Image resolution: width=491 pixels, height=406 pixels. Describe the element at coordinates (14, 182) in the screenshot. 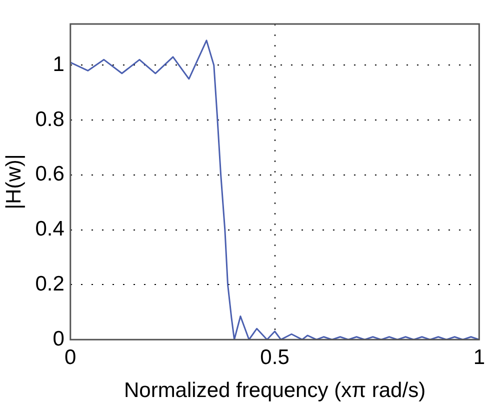

I see `y-axis-title: |H(w)|` at that location.